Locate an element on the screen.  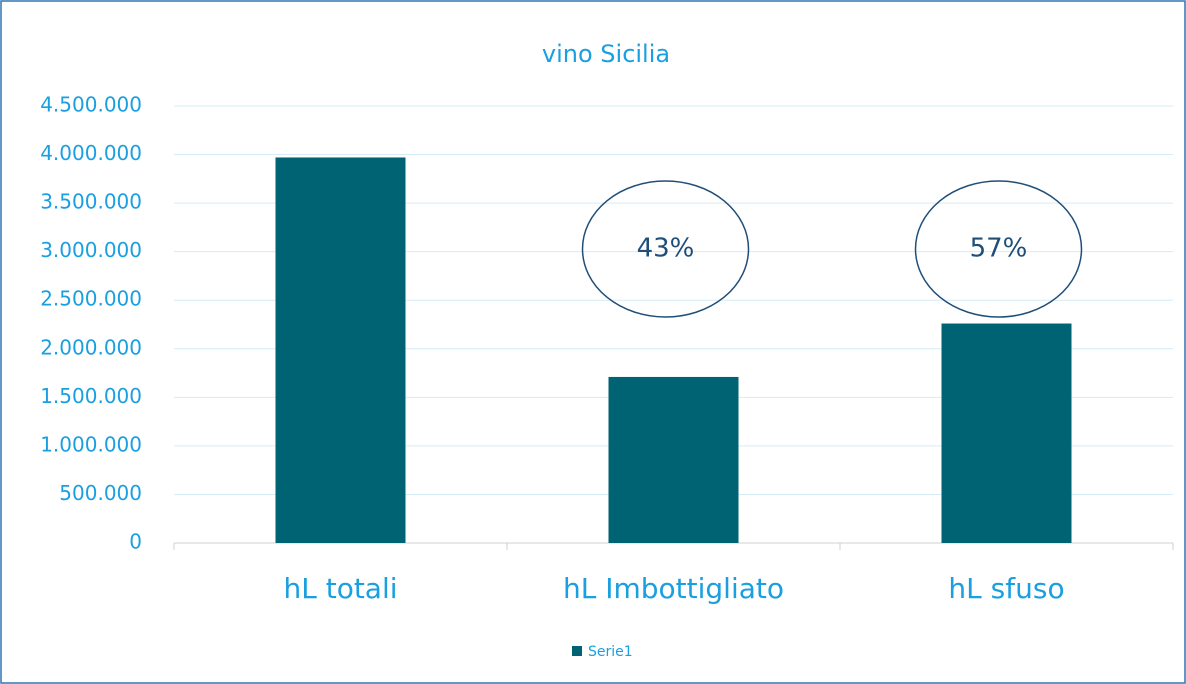
annotation-label: 57% is located at coordinates (999, 249).